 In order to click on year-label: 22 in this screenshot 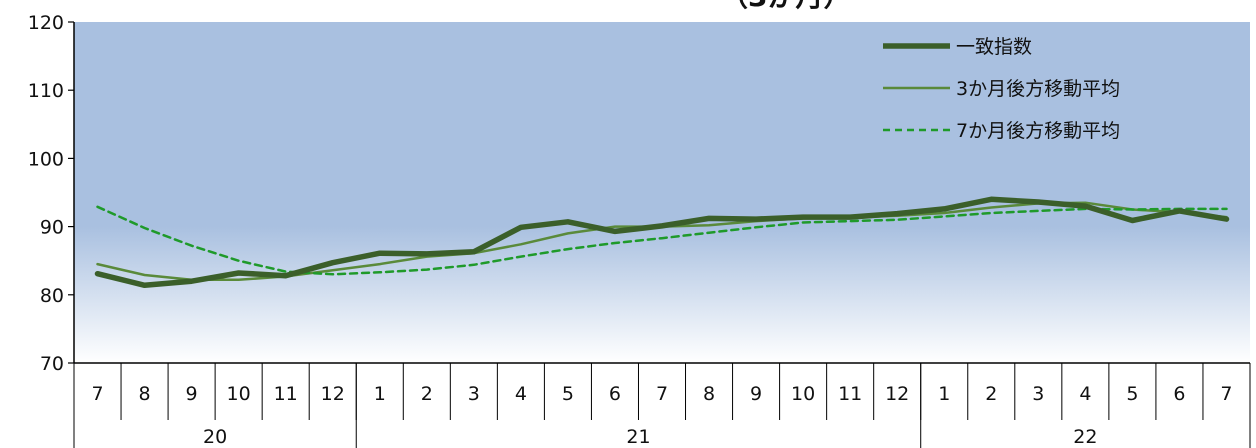, I will do `click(1085, 437)`.